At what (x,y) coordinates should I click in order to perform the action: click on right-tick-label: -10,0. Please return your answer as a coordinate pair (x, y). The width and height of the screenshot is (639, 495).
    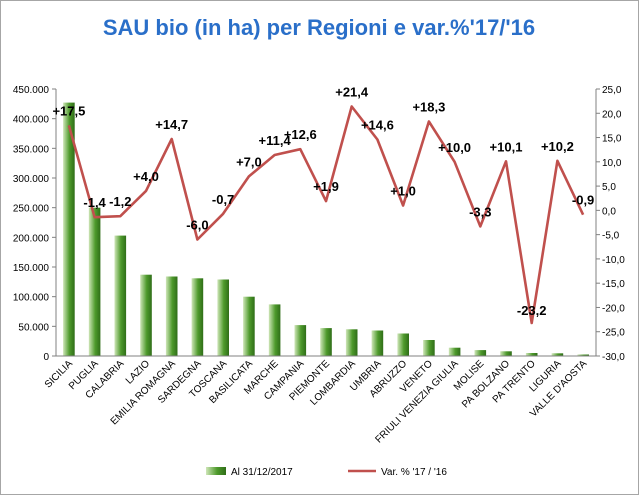
    Looking at the image, I should click on (613, 260).